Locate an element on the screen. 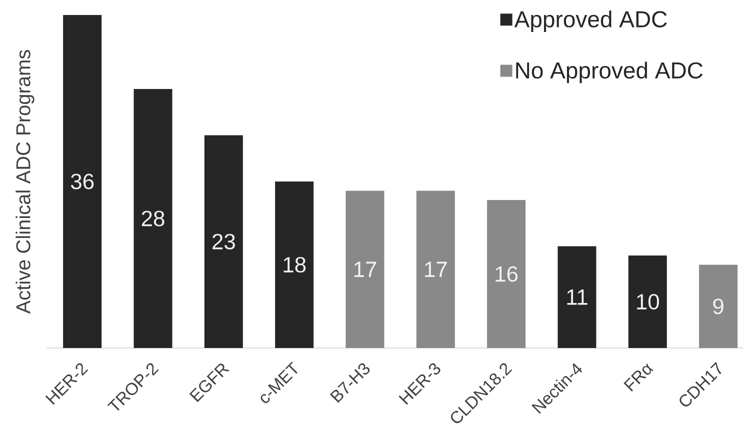 This screenshot has width=743, height=426. data-label: 9 is located at coordinates (718, 306).